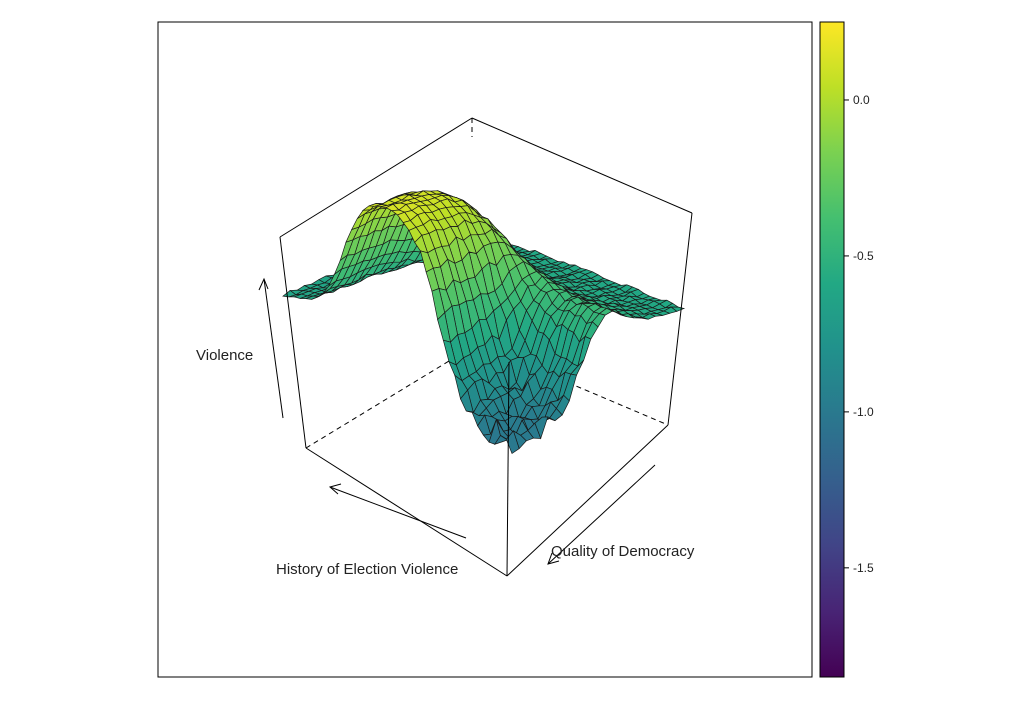 The height and width of the screenshot is (702, 1028). Describe the element at coordinates (623, 551) in the screenshot. I see `y-axis-label: Quality of Democracy` at that location.